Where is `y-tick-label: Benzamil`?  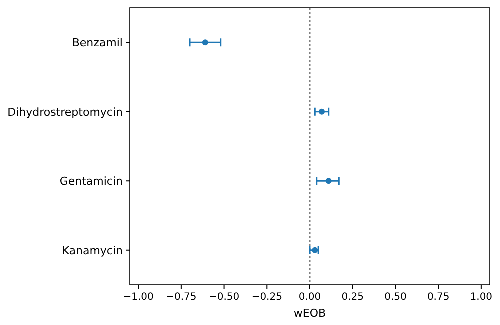 y-tick-label: Benzamil is located at coordinates (97, 43).